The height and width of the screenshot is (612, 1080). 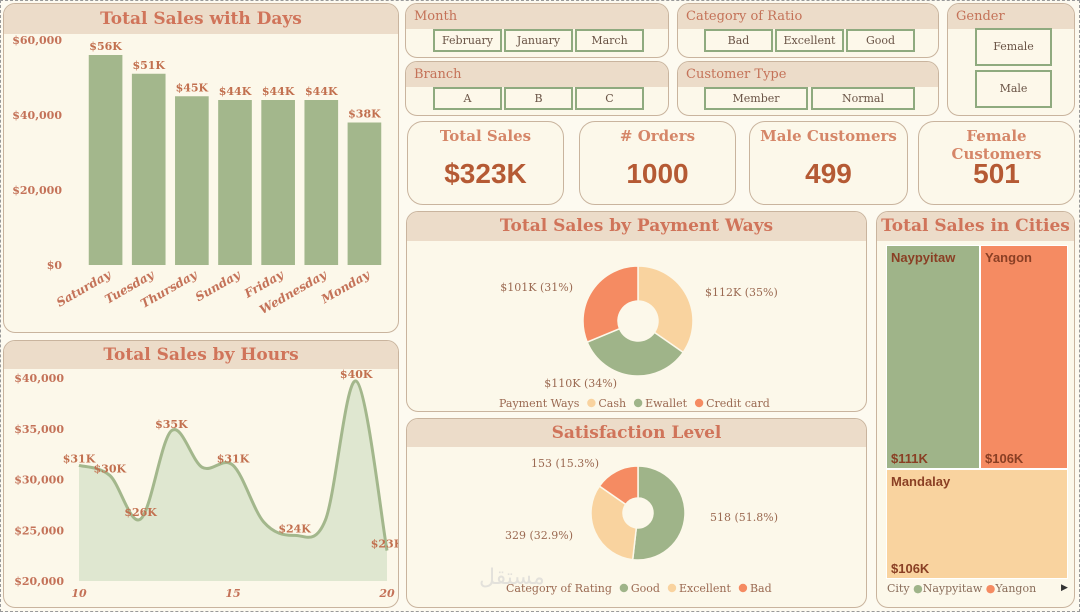 I want to click on slice-value-label: 153 (15.3%), so click(x=565, y=463).